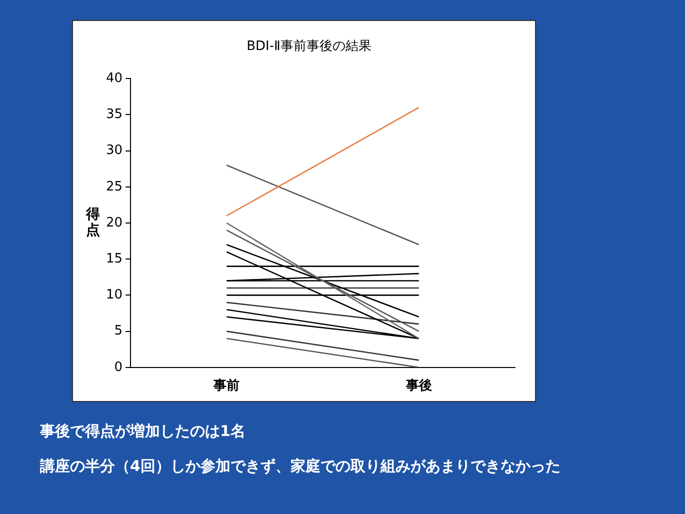  I want to click on y-axis-title: 得点, so click(92, 222).